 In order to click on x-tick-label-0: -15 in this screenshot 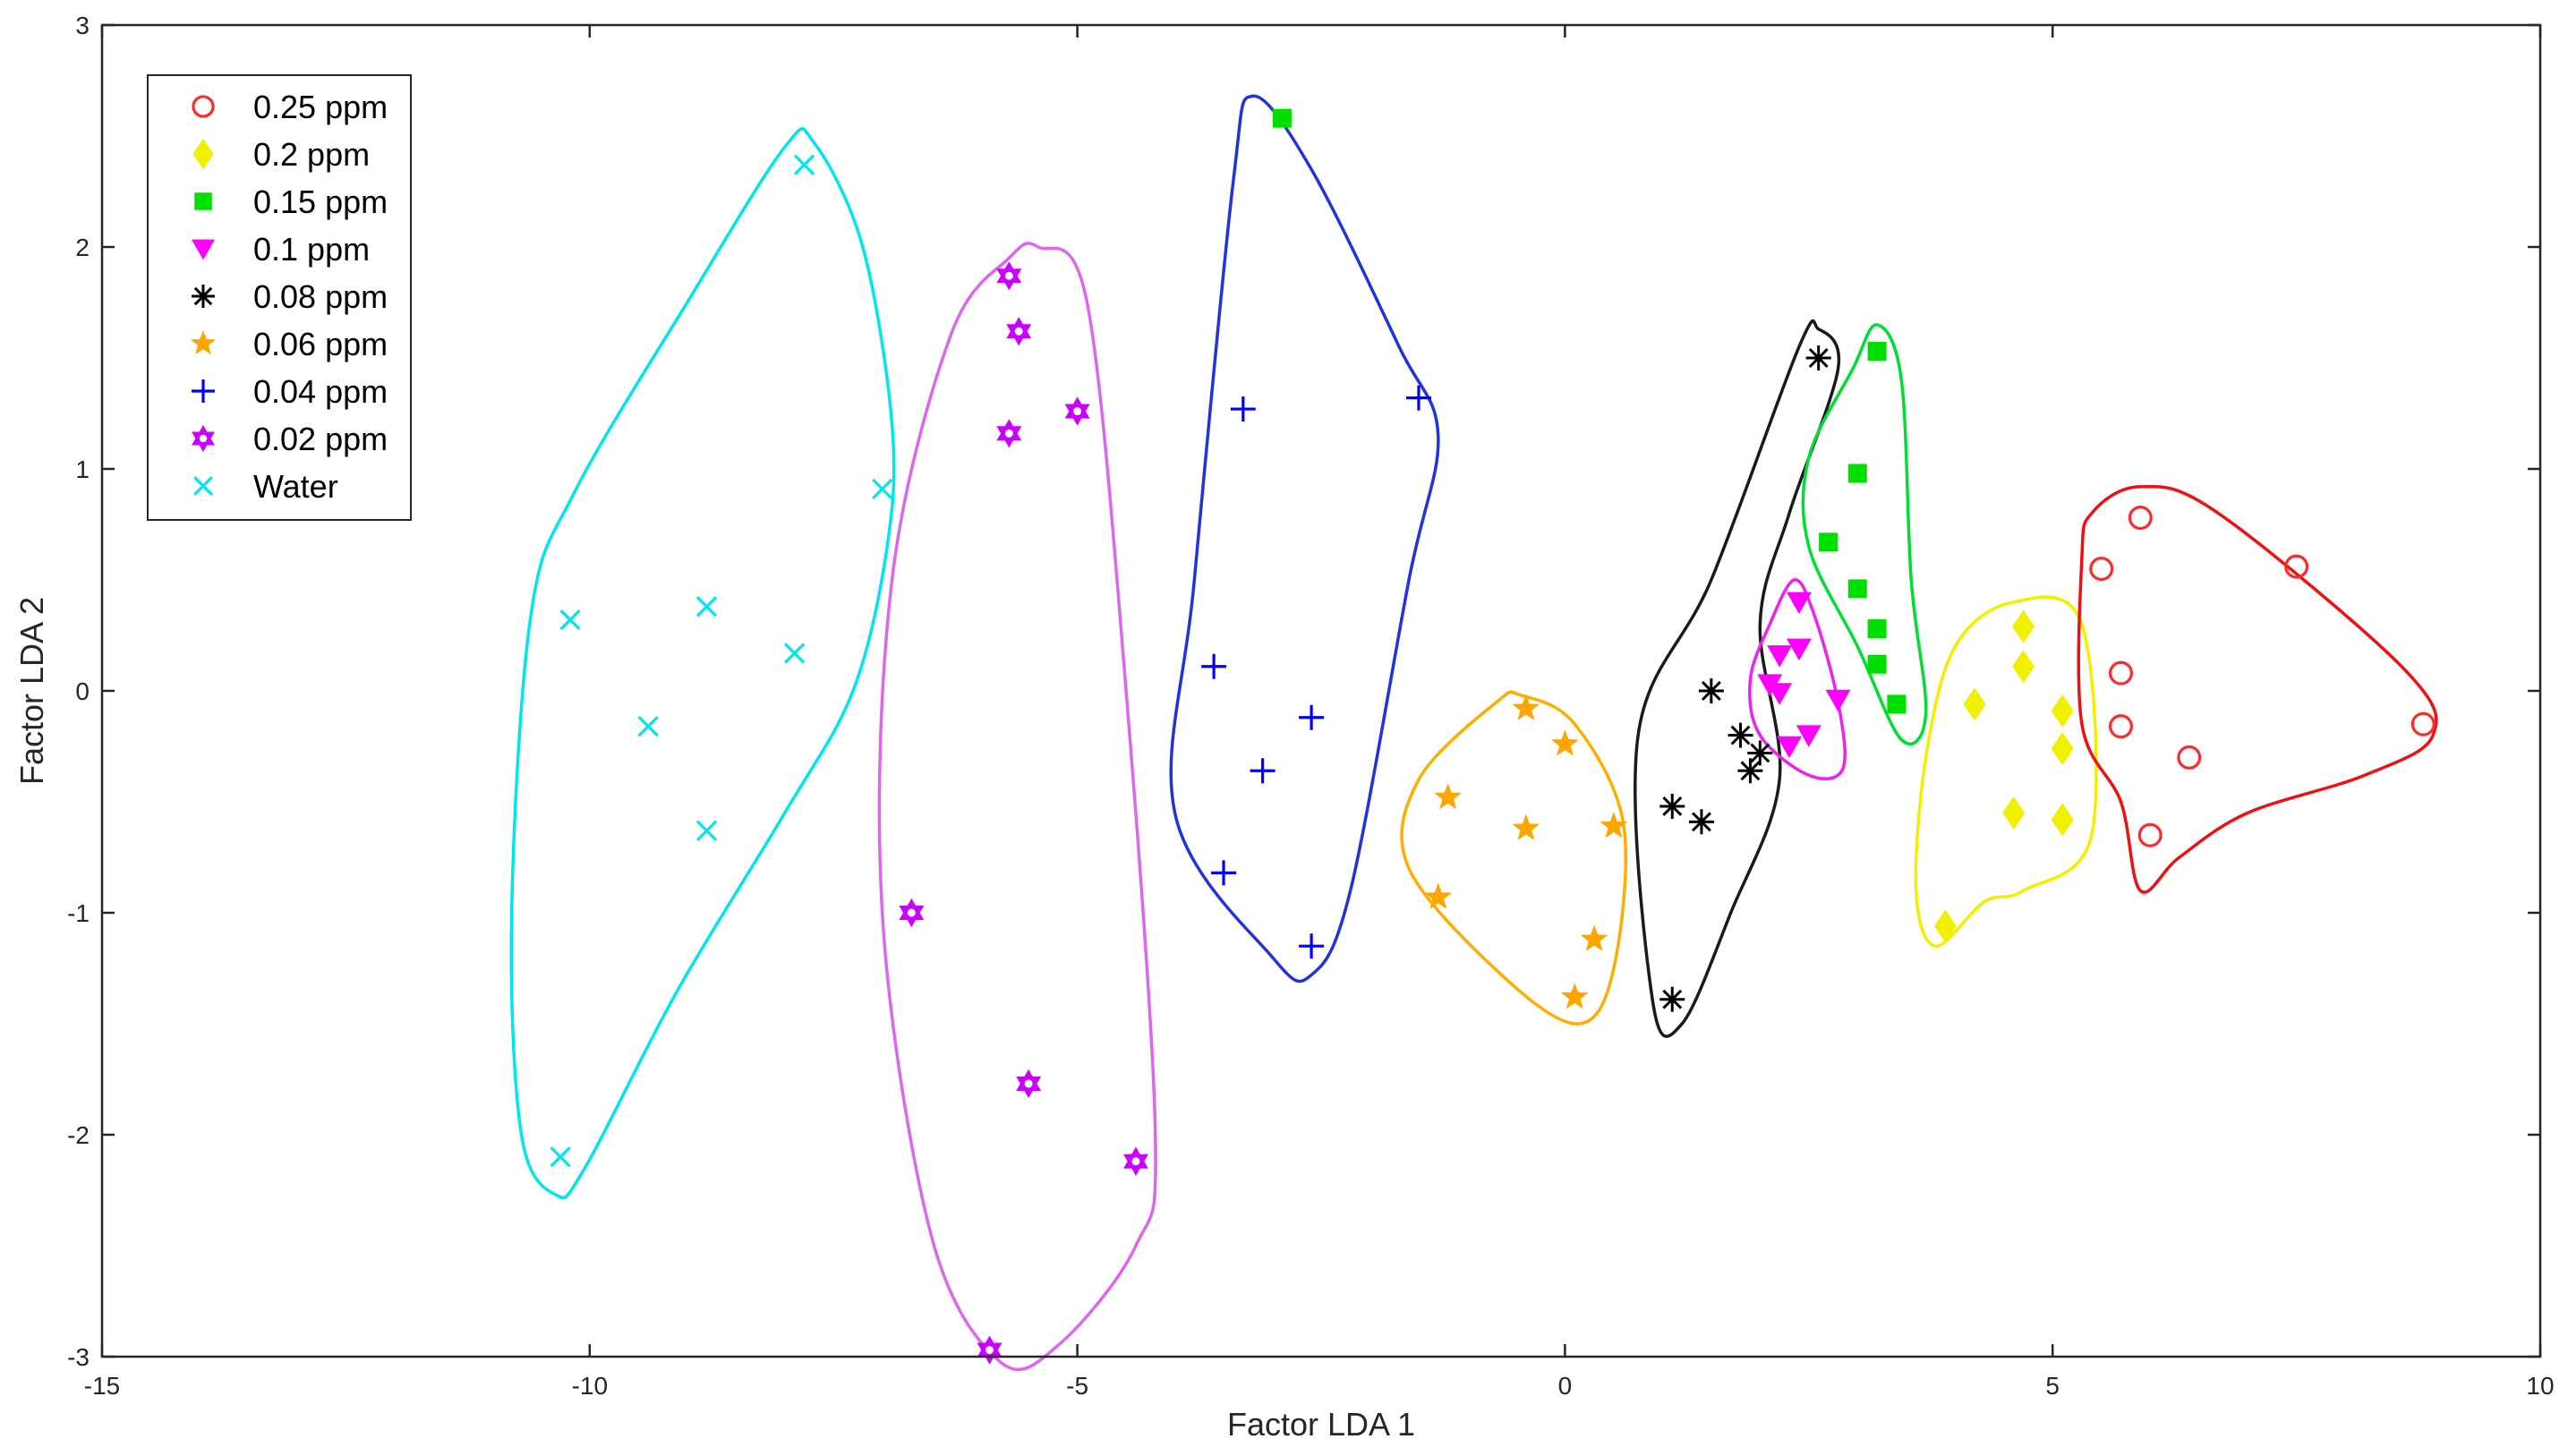, I will do `click(102, 1386)`.